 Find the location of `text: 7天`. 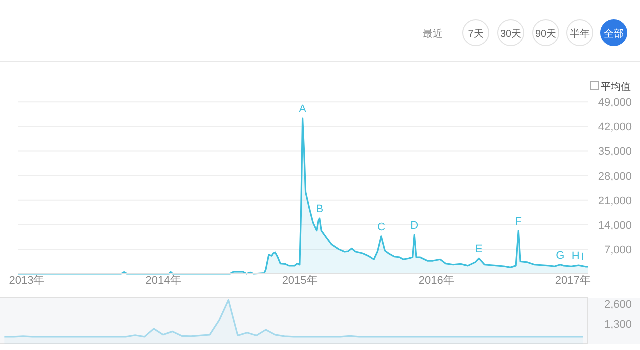

text: 7天 is located at coordinates (476, 34).